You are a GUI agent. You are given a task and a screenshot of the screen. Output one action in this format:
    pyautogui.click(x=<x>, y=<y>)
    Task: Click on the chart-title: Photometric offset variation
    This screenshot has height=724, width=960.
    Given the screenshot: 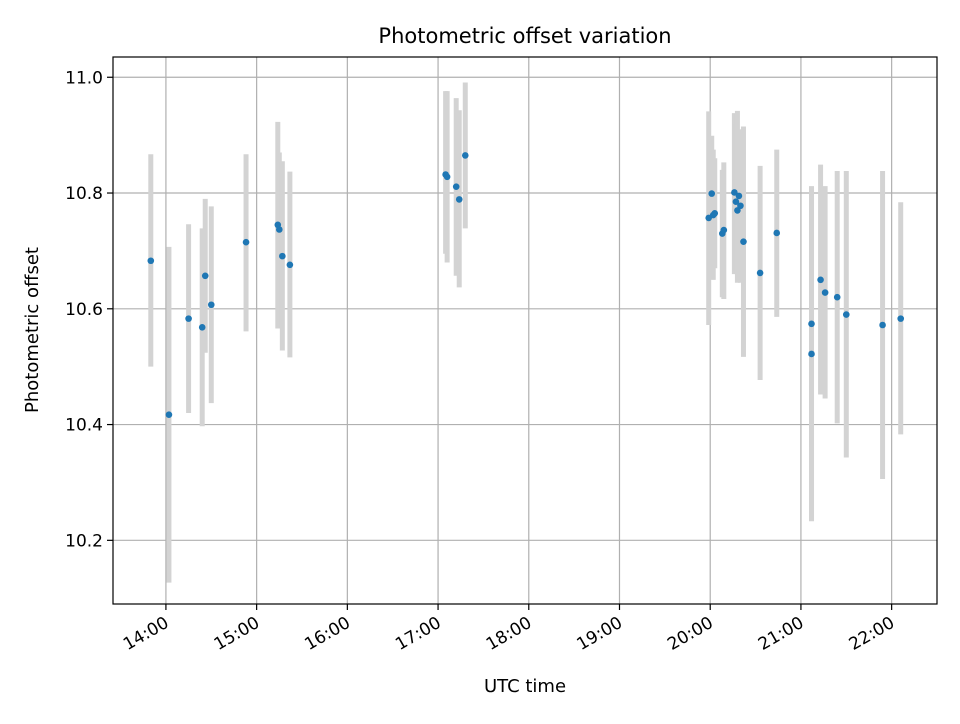 What is the action you would take?
    pyautogui.click(x=524, y=36)
    